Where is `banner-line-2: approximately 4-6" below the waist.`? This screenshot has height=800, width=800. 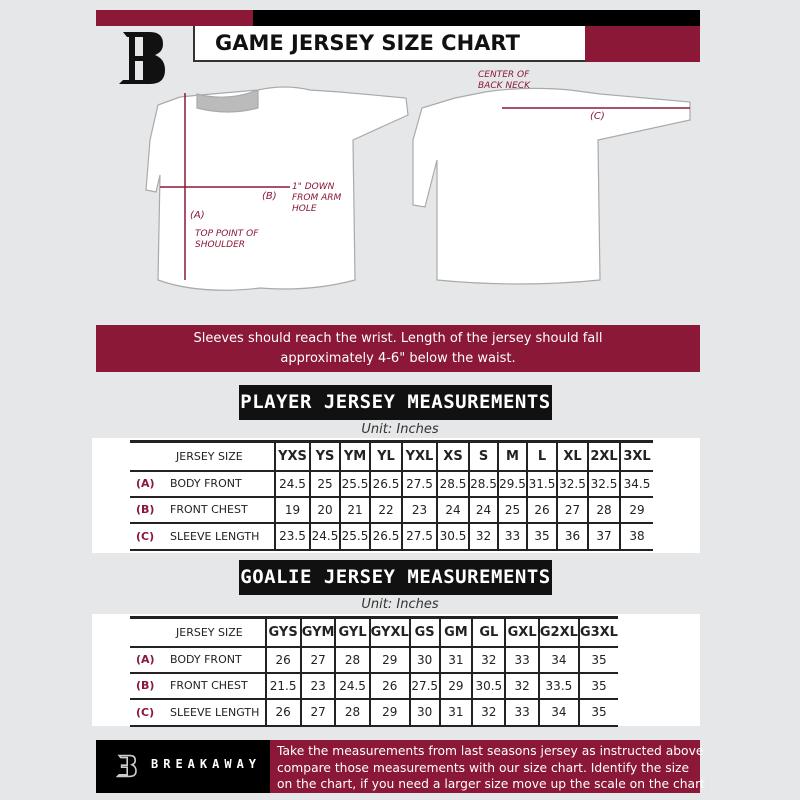
banner-line-2: approximately 4-6" below the waist. is located at coordinates (398, 358).